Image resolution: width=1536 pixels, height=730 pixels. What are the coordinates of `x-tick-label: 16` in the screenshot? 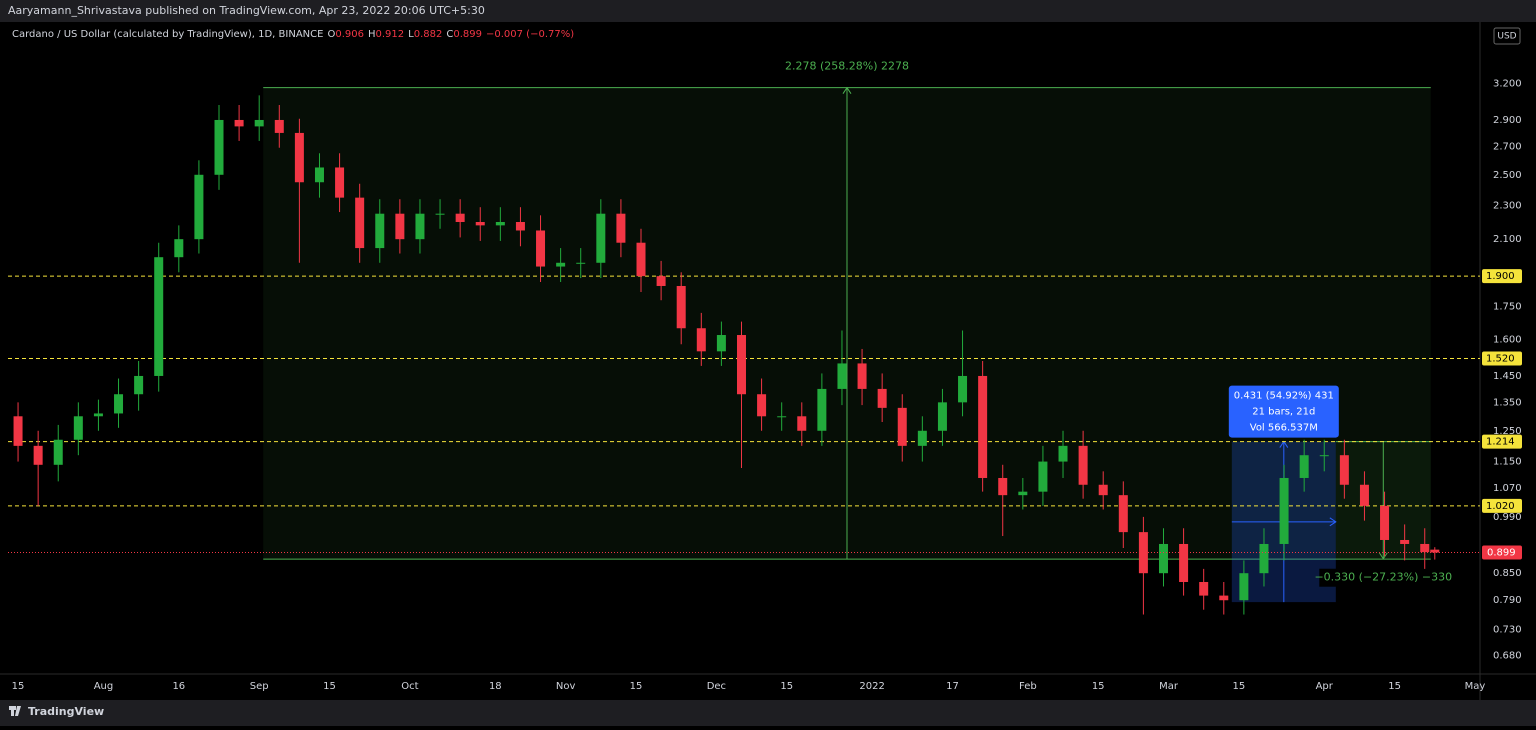 It's located at (178, 686).